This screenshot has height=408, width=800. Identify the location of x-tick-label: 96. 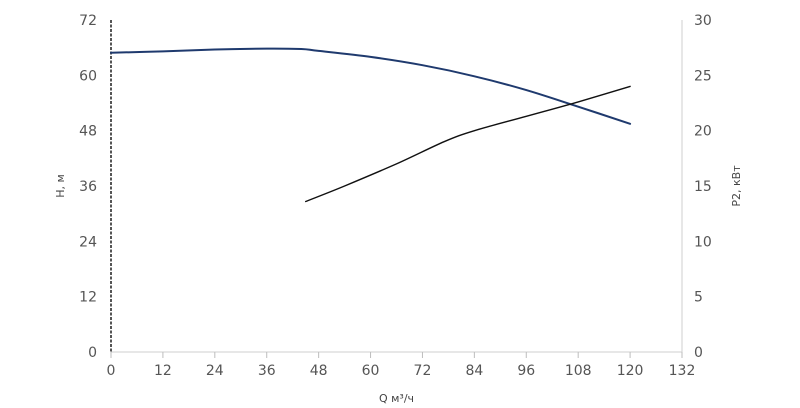
(526, 371).